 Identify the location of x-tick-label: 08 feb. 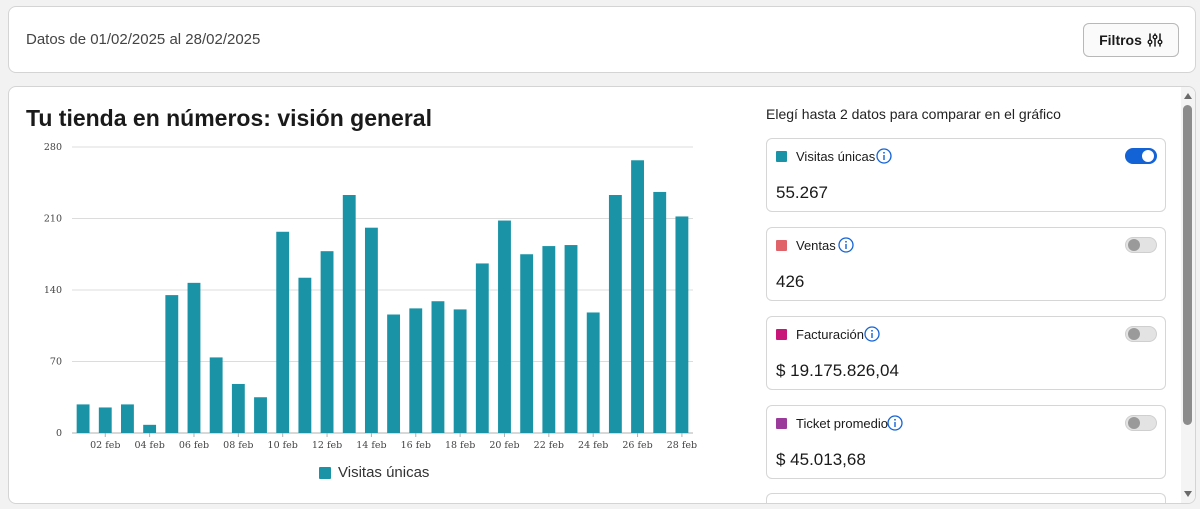
(238, 445).